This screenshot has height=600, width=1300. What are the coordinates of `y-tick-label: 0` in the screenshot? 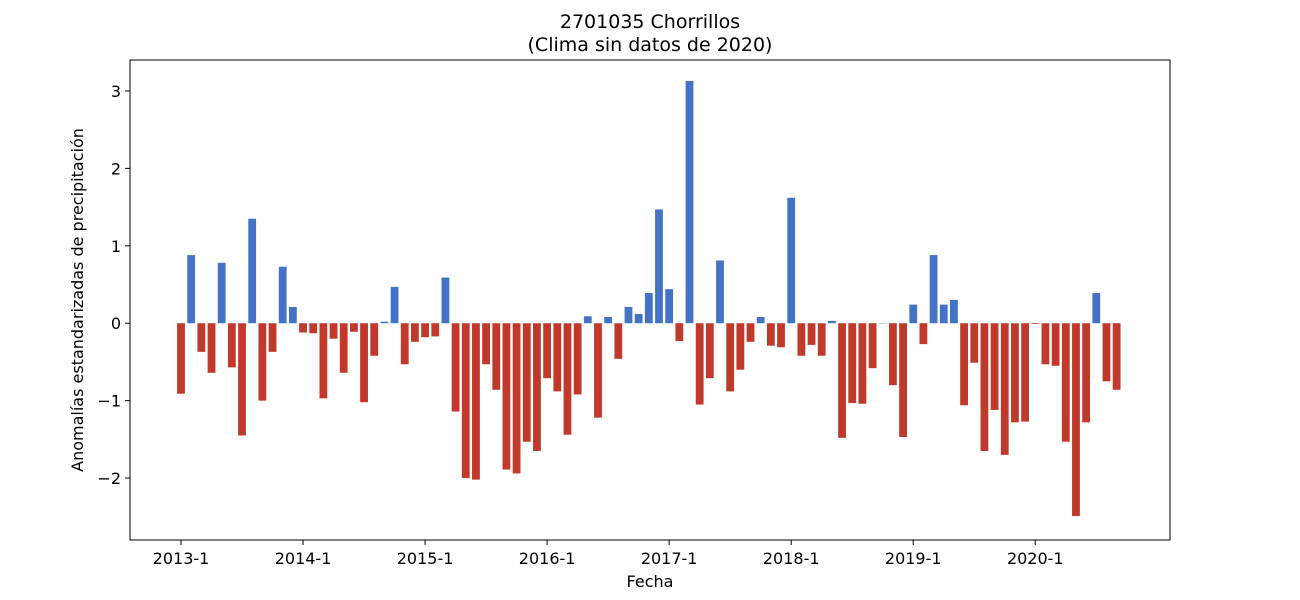 It's located at (116, 323).